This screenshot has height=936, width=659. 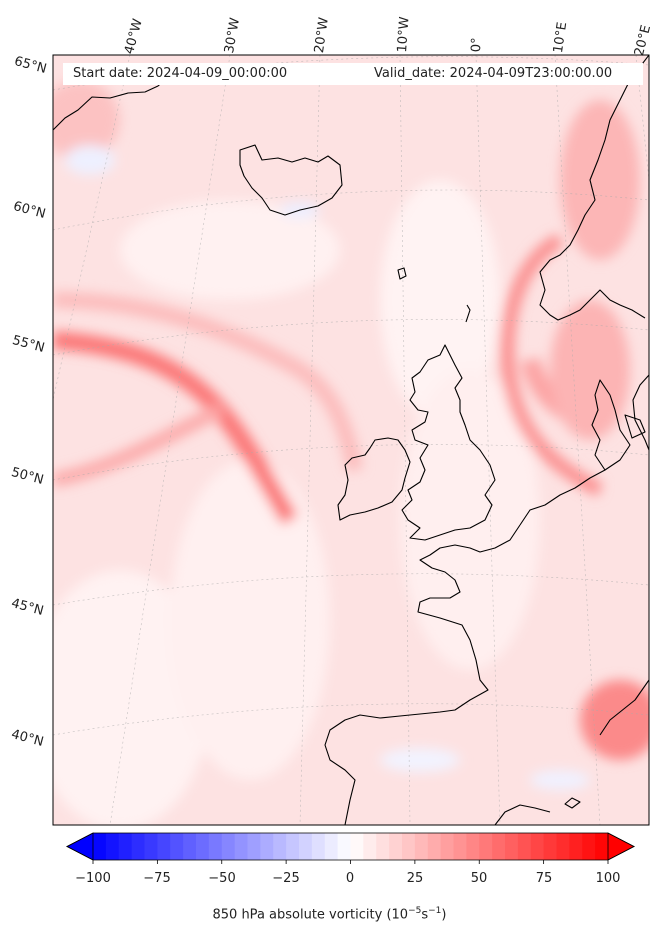 What do you see at coordinates (374, 479) in the screenshot?
I see `ireland-coast` at bounding box center [374, 479].